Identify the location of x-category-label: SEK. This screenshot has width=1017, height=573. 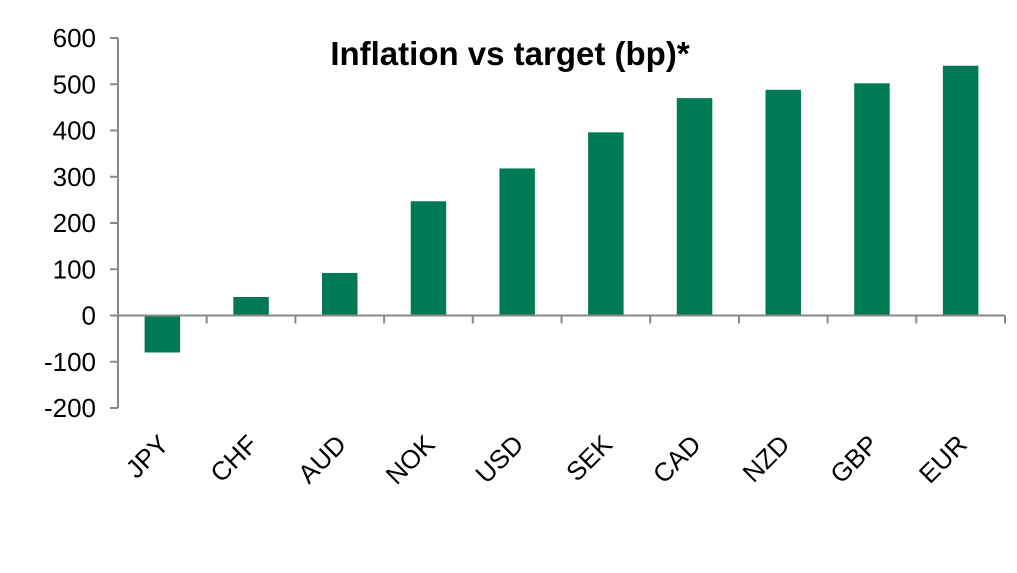
(589, 458).